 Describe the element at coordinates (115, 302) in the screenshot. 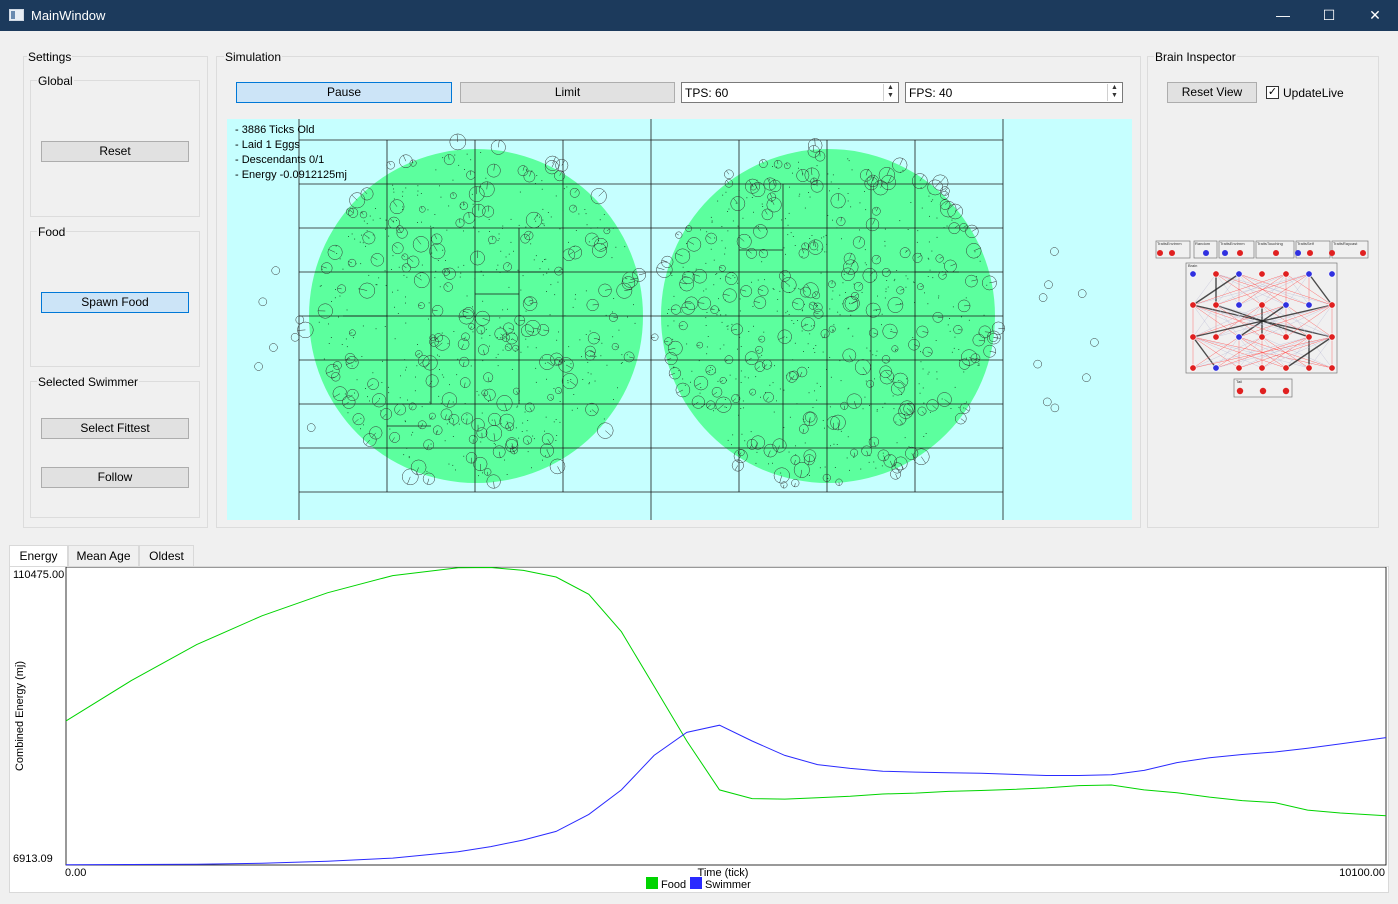

I see `spawn-food-button: Spawn Food` at that location.